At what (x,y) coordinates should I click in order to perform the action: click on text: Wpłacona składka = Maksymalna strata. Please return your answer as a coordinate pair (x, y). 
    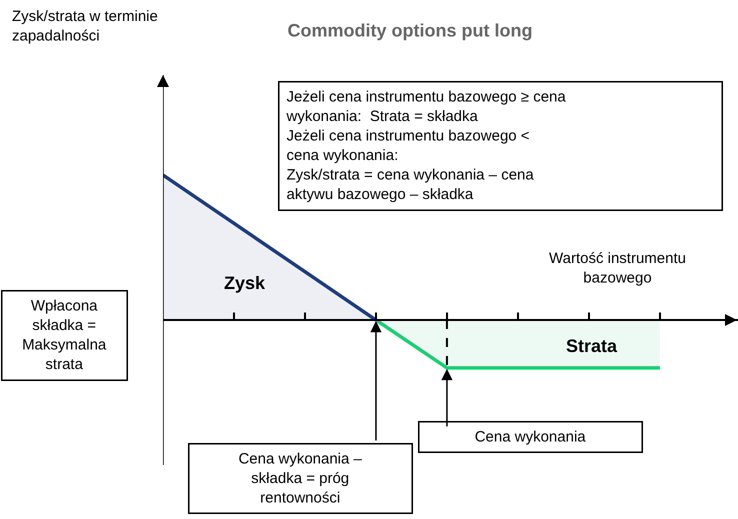
    Looking at the image, I should click on (64, 335).